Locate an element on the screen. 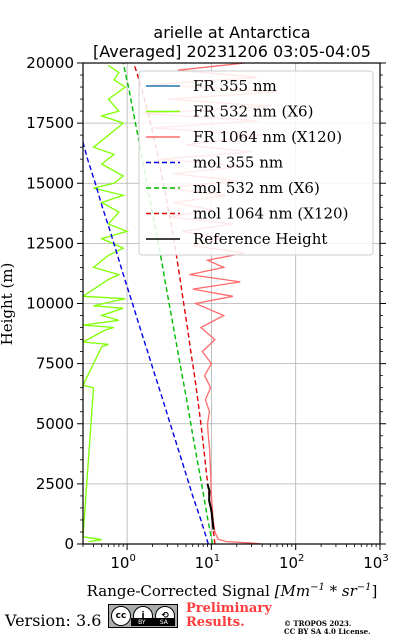  y-axis-label: Height (m) is located at coordinates (8, 304).